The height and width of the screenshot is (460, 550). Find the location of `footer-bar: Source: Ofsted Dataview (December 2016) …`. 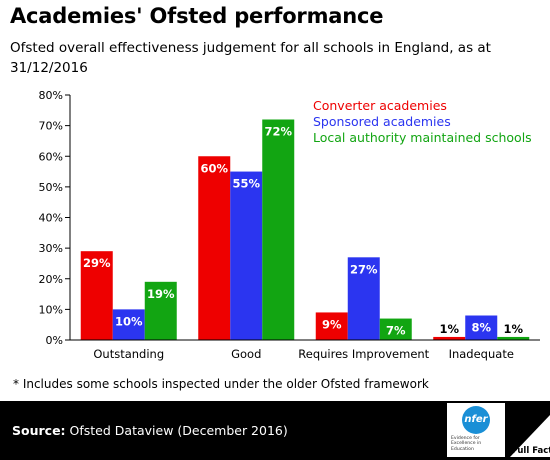

footer-bar: Source: Ofsted Dataview (December 2016) … is located at coordinates (275, 430).